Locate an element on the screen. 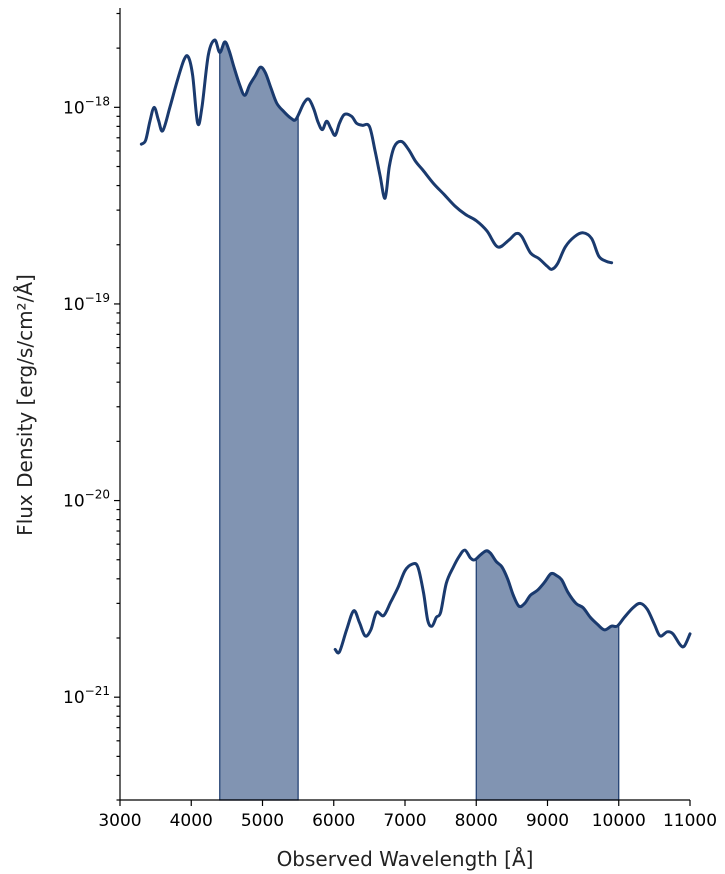  y-tick-label: 10−18 is located at coordinates (86, 106).